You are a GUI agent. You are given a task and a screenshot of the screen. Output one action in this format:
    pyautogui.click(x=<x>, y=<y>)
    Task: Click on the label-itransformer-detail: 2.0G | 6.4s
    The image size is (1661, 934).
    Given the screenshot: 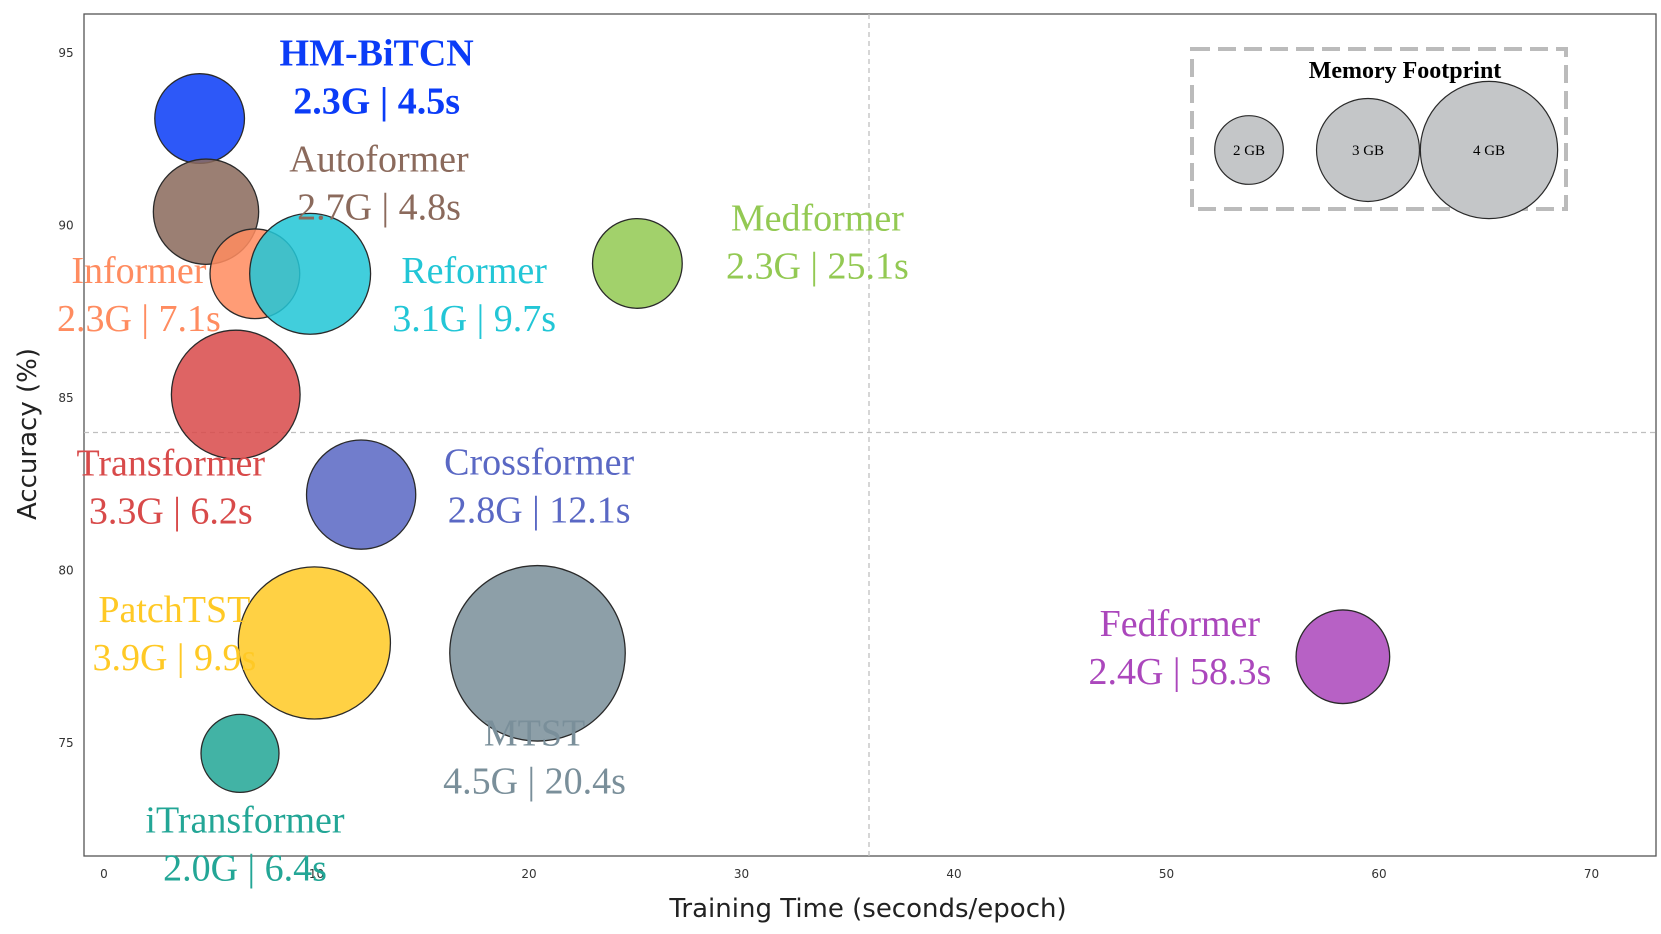 What is the action you would take?
    pyautogui.click(x=245, y=868)
    